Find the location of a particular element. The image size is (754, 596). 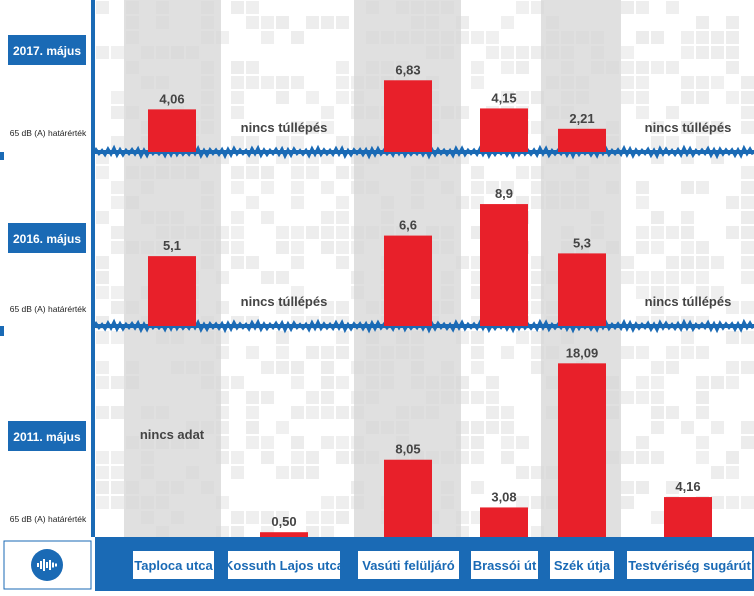

data-label: 4,06 is located at coordinates (171, 98).